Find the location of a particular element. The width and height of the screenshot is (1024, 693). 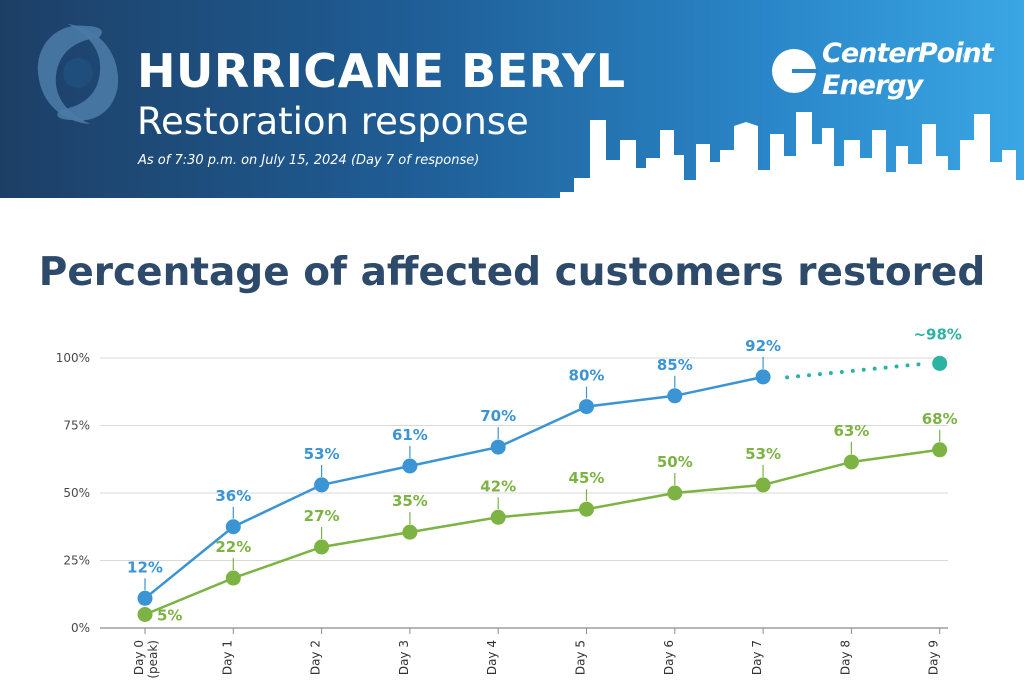

x-tick-label: Day 5 is located at coordinates (581, 657).